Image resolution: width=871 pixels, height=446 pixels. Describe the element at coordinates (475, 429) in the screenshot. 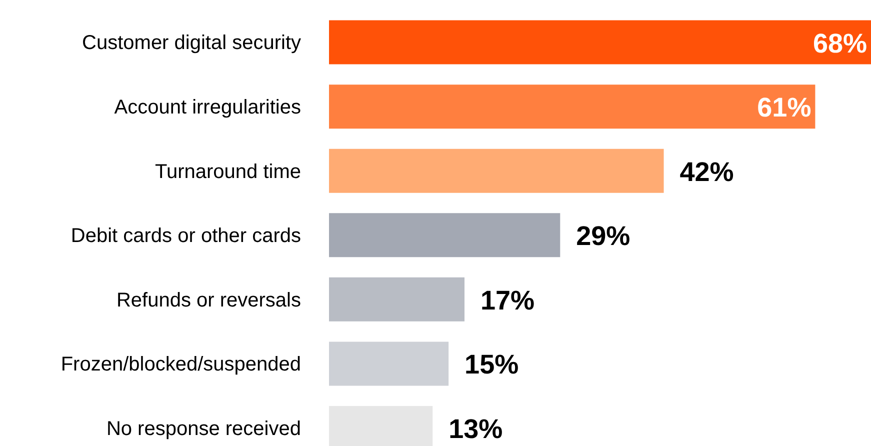

I see `data-label: 13%` at that location.